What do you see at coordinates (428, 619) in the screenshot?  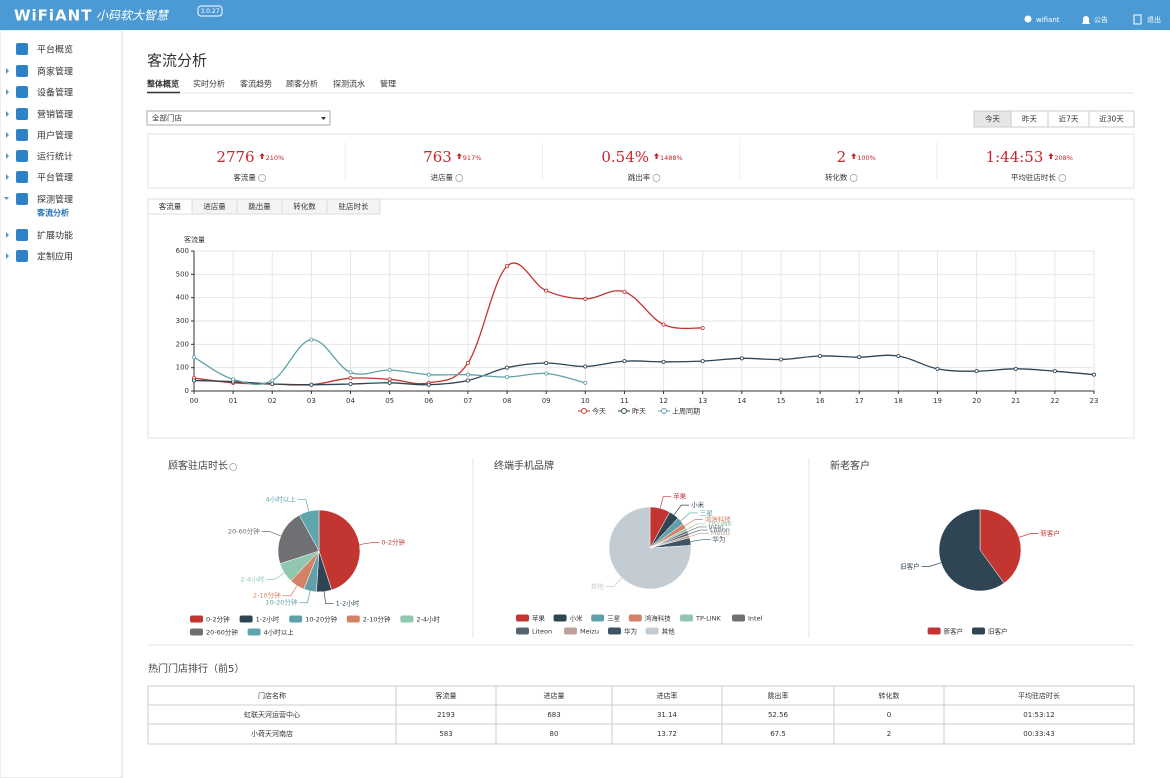 I see `legend-label: 2-4小时` at bounding box center [428, 619].